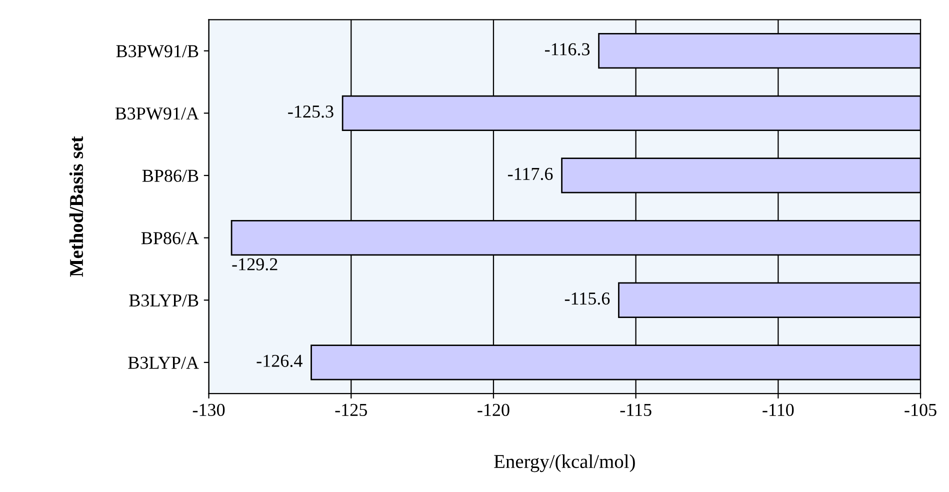  Describe the element at coordinates (163, 362) in the screenshot. I see `y-tick-label: B3LYP/A` at that location.